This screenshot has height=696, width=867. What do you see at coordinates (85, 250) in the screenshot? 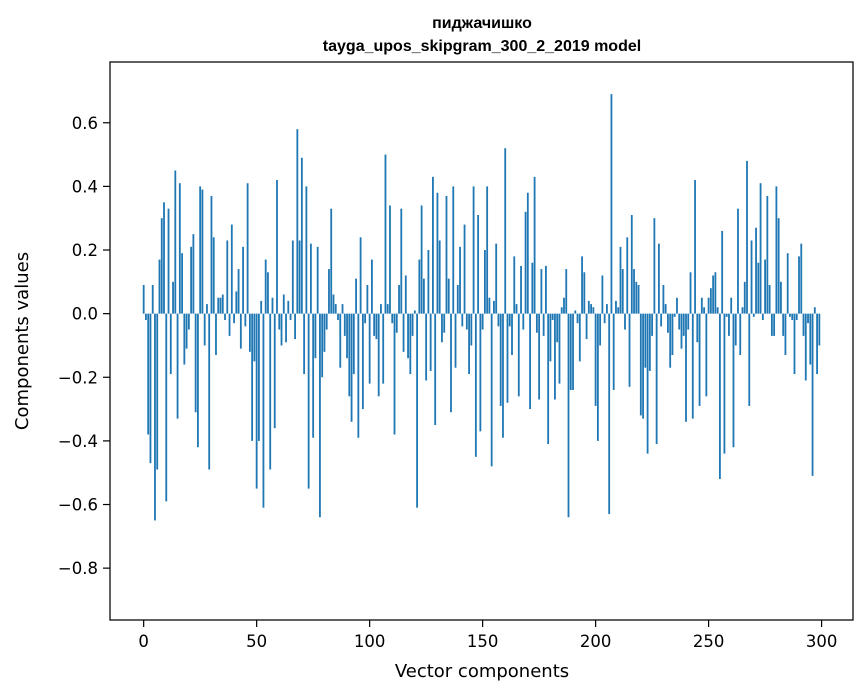
I see `y-tick-label: 0.2` at bounding box center [85, 250].